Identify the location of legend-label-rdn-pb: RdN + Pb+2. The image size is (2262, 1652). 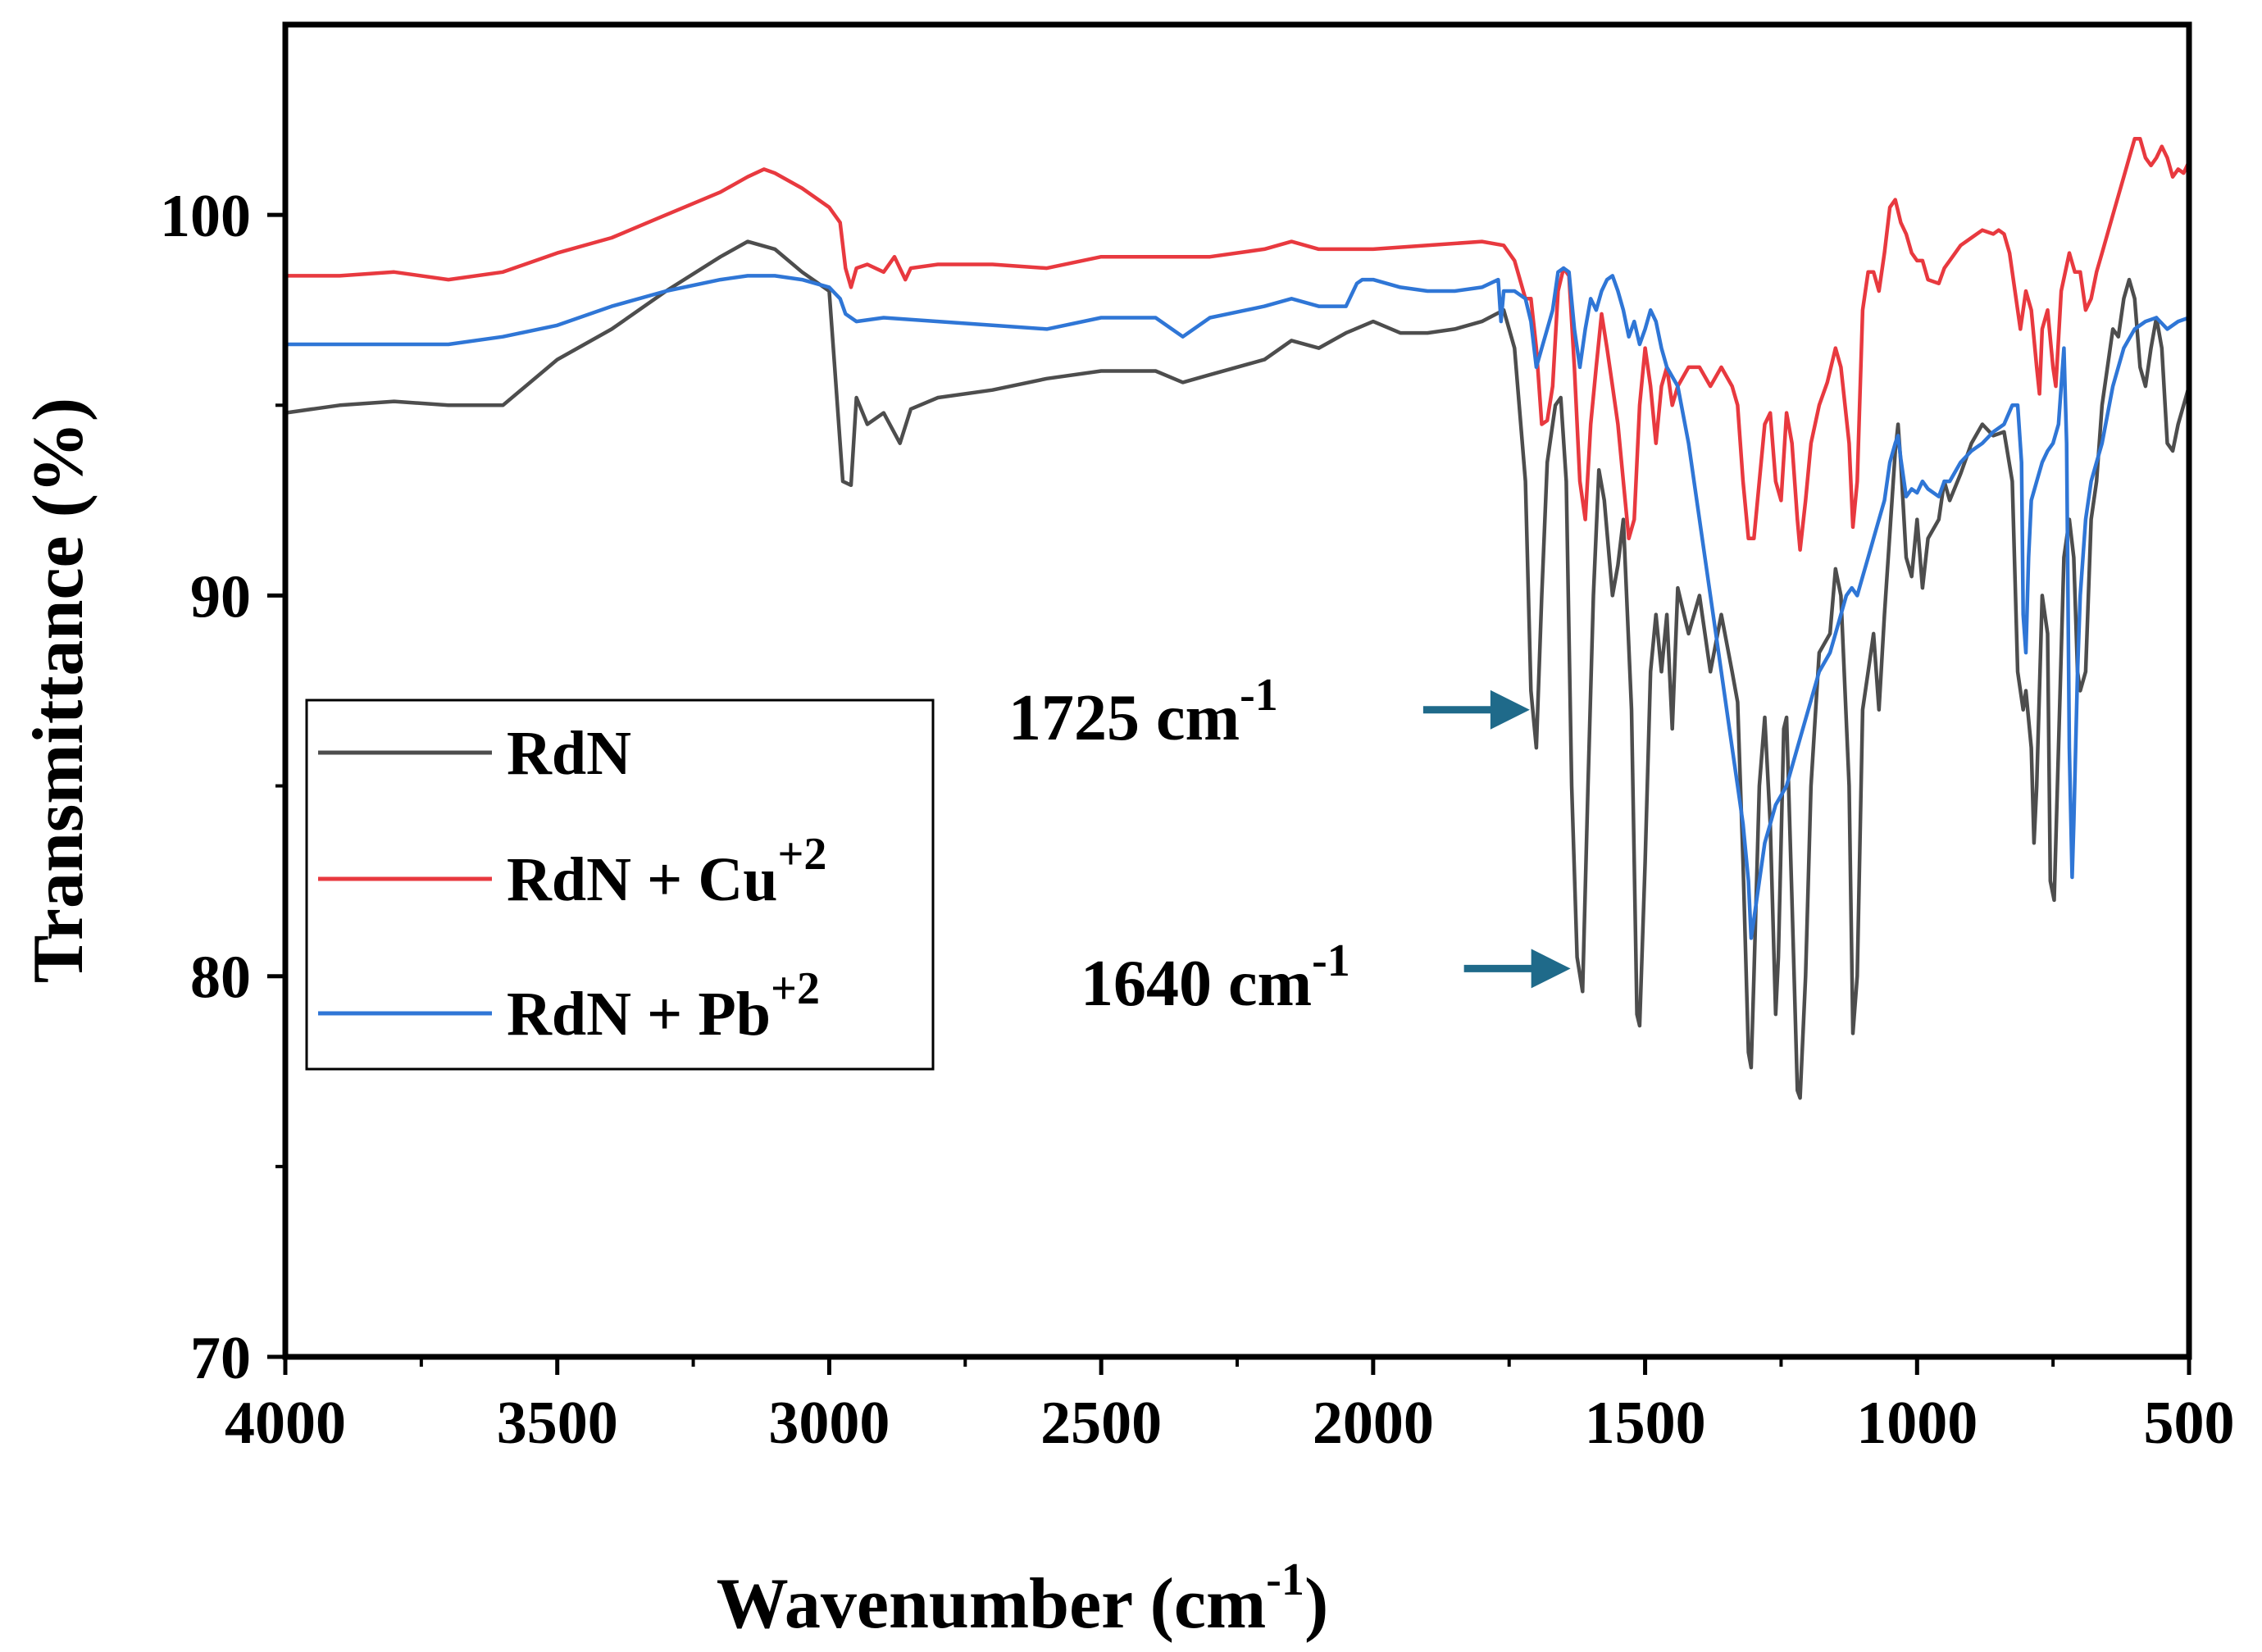
(663, 1006).